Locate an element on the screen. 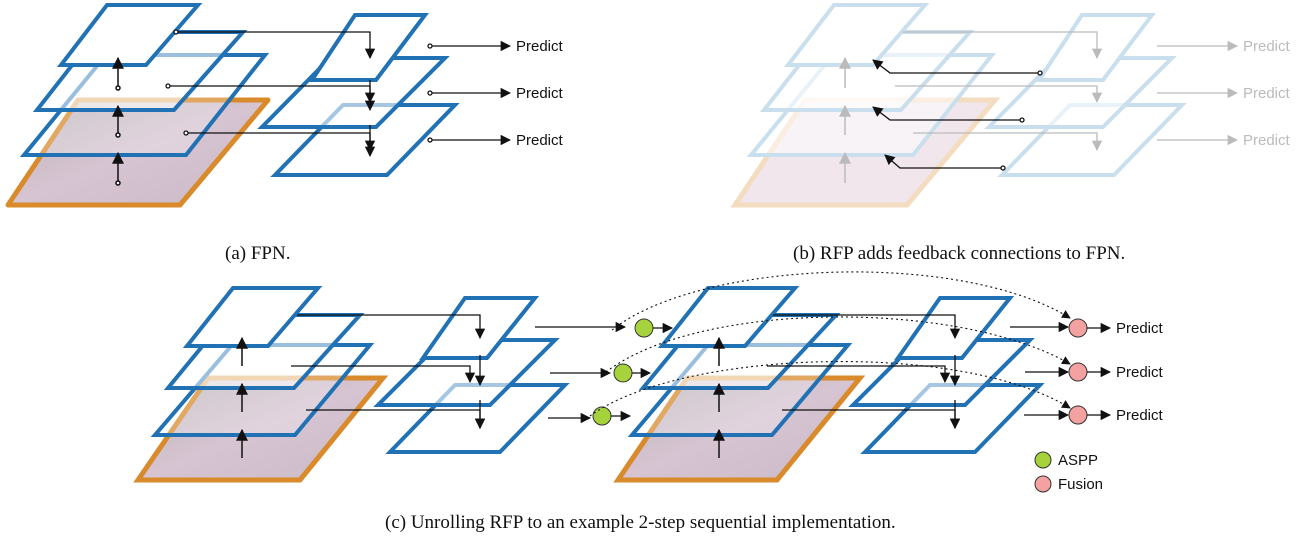  fusion-legend-label: Fusion is located at coordinates (1080, 484).